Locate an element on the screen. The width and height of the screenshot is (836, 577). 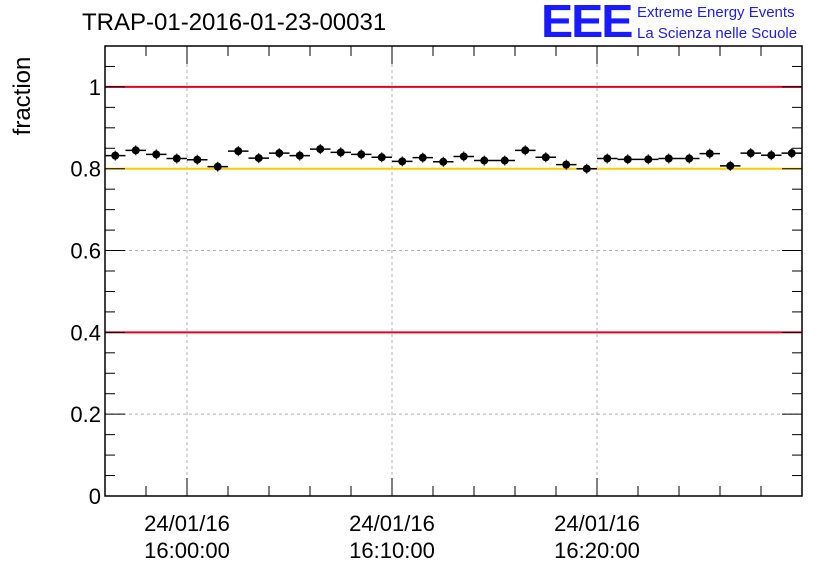
x-tick-label-time: 16:20:00 is located at coordinates (597, 550).